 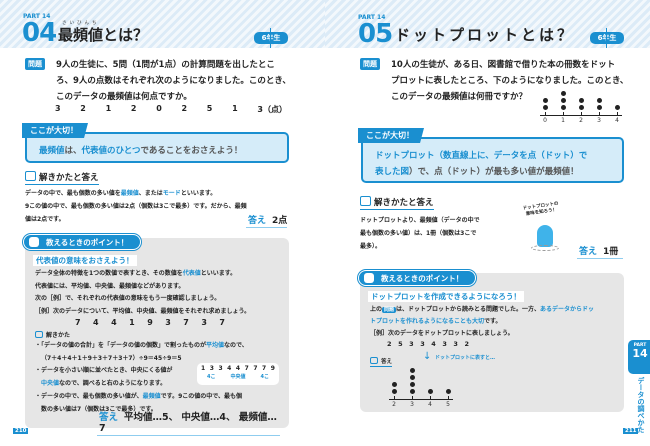 What do you see at coordinates (600, 251) in the screenshot?
I see `answer: 答え 1冊` at bounding box center [600, 251].